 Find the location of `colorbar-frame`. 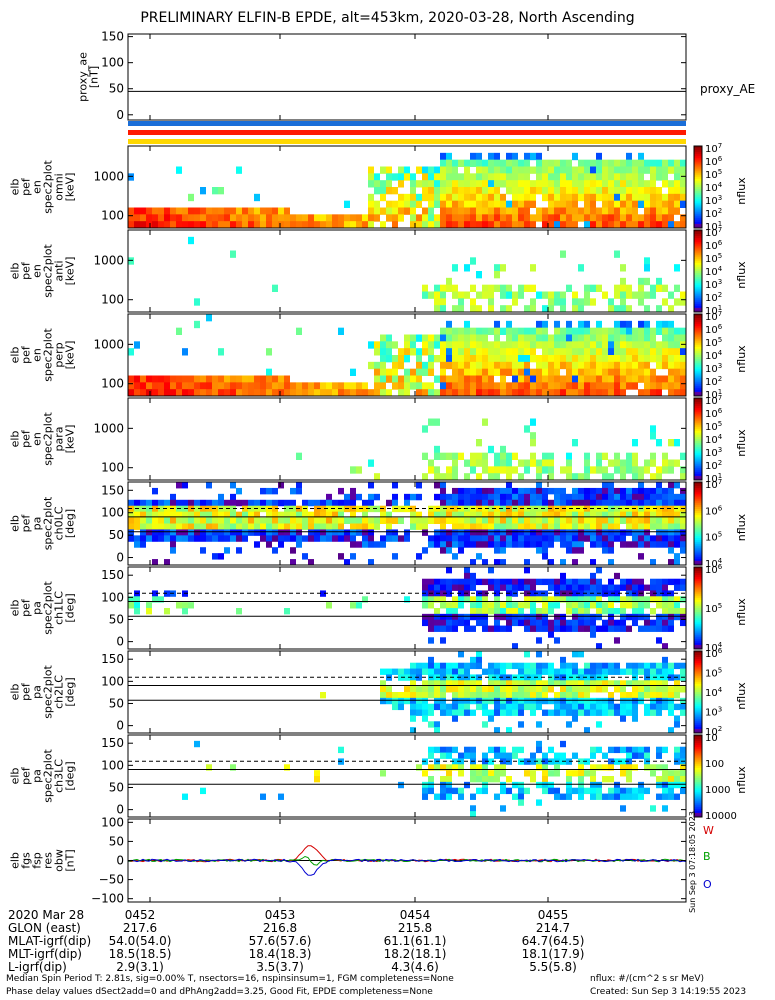

colorbar-frame is located at coordinates (698, 271).